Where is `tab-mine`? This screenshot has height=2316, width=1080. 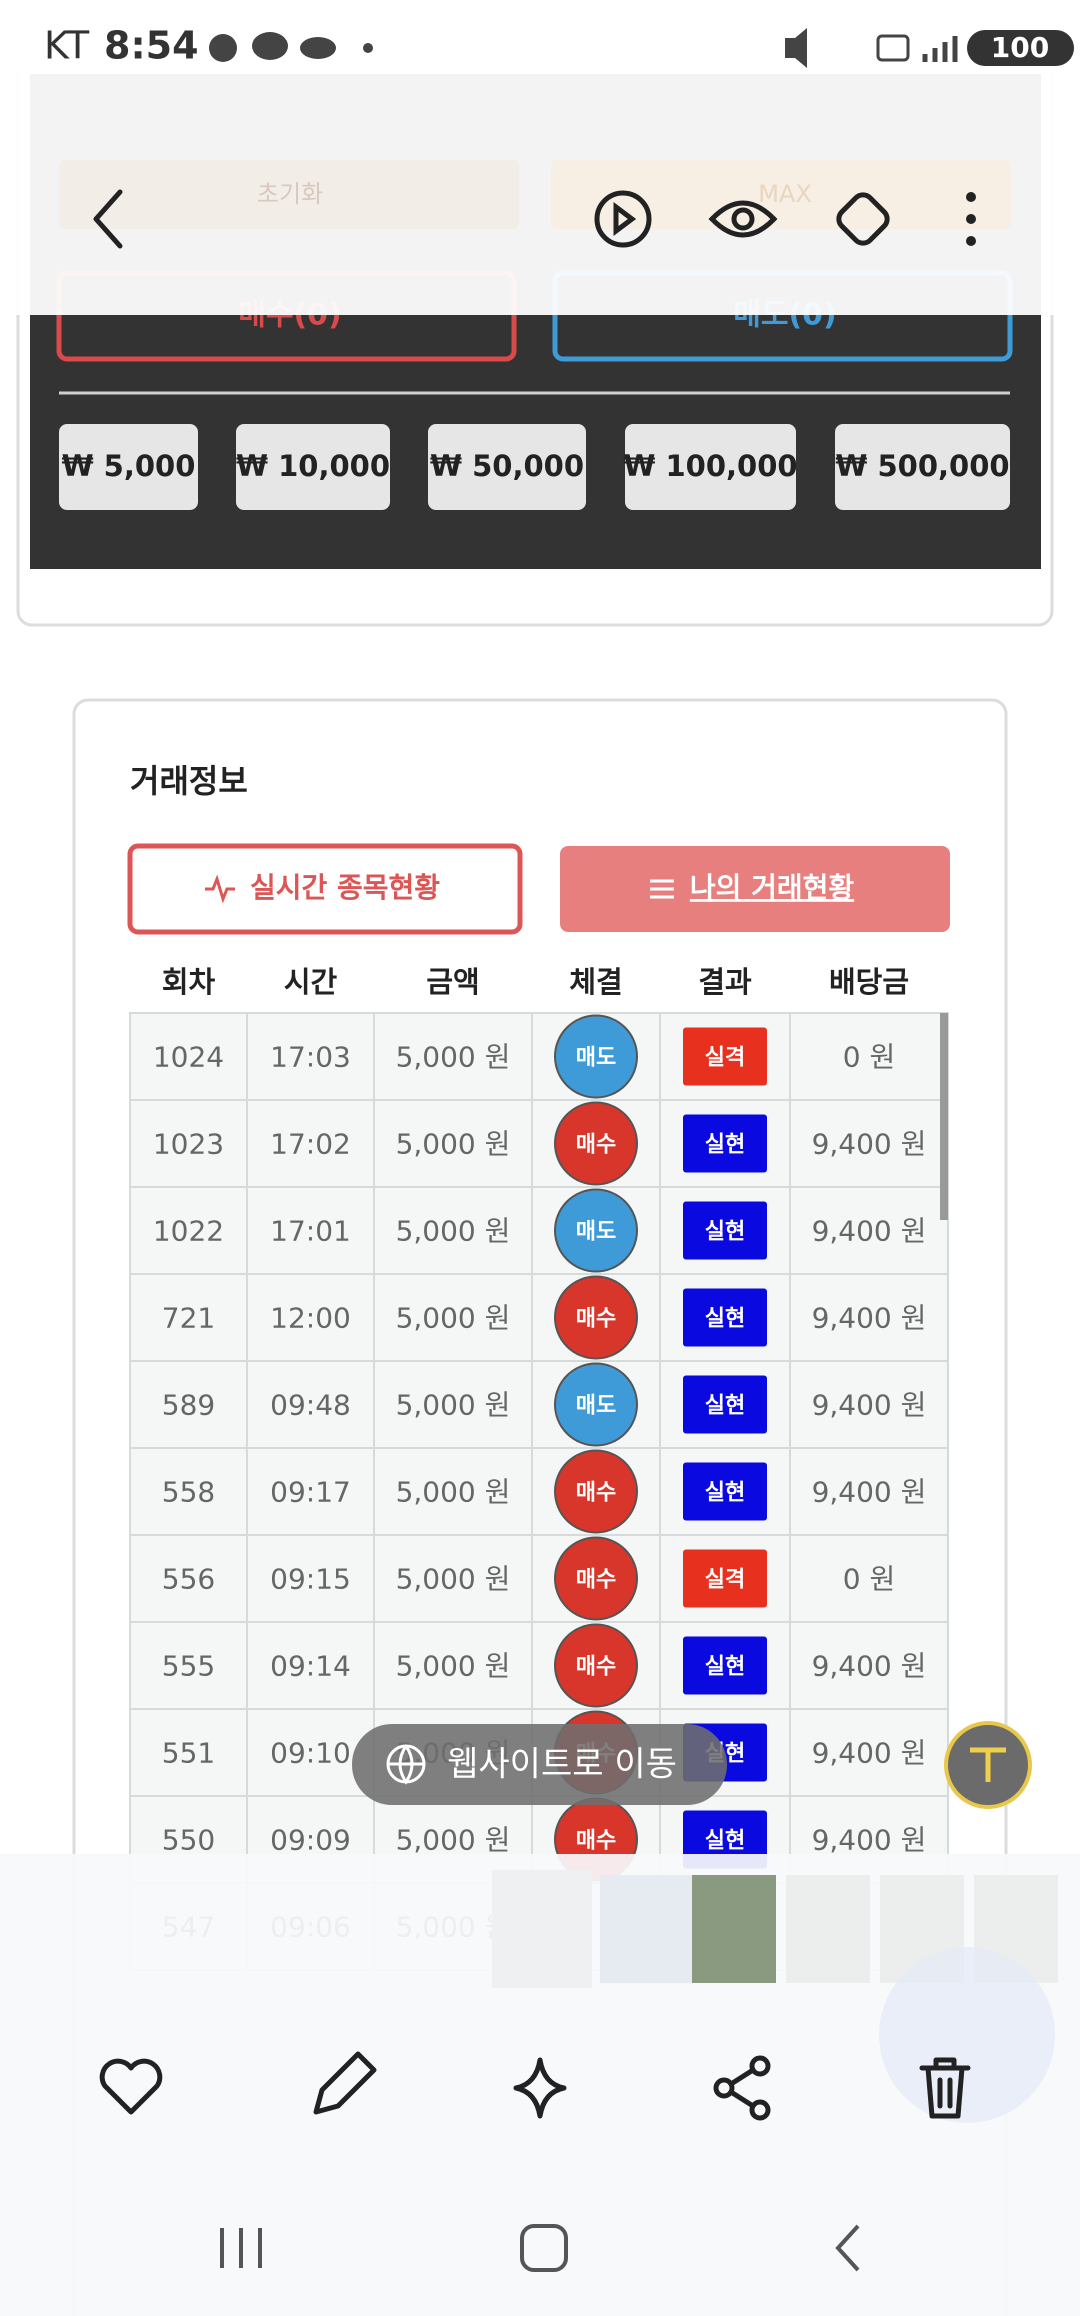
tab-mine is located at coordinates (755, 889).